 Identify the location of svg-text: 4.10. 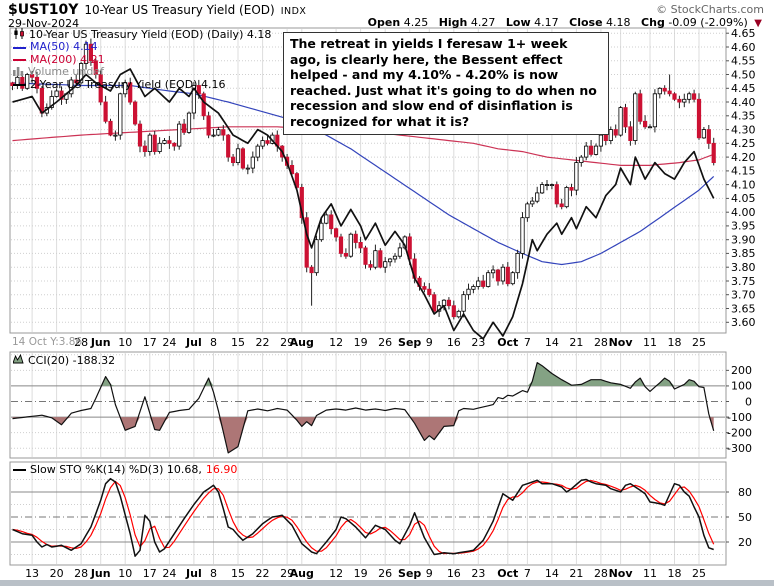
(743, 184).